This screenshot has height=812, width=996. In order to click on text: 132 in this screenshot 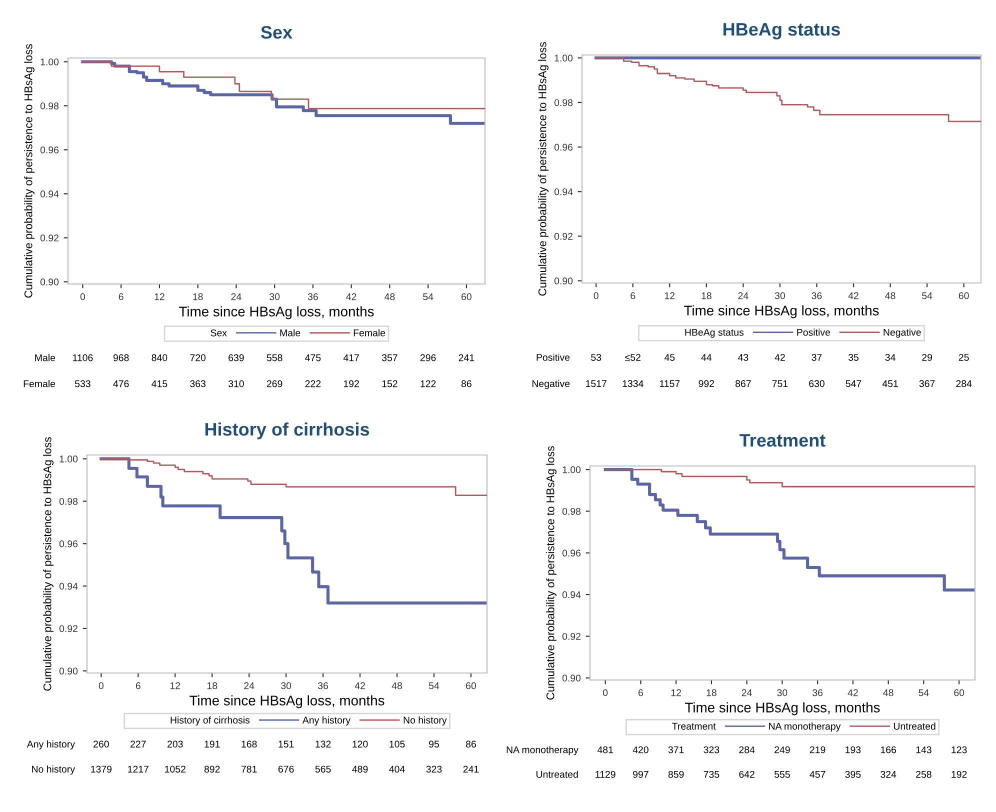, I will do `click(323, 744)`.